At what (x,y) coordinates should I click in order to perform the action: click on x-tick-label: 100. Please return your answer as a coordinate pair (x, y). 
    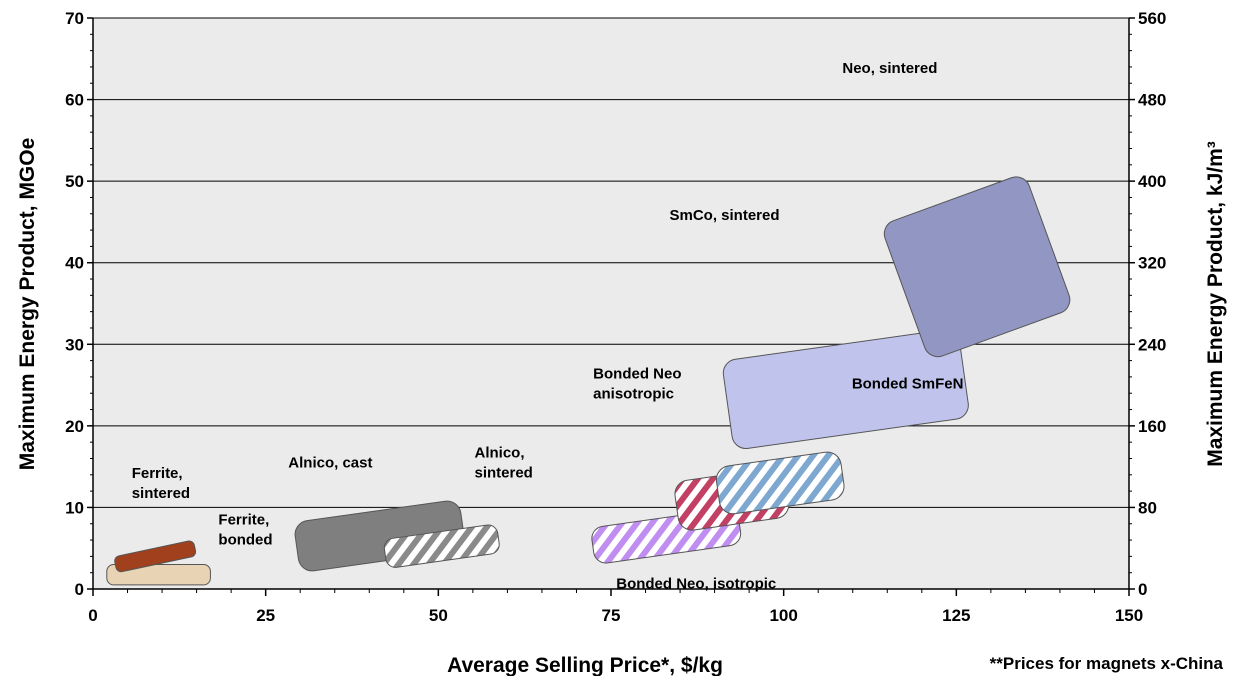
    Looking at the image, I should click on (783, 615).